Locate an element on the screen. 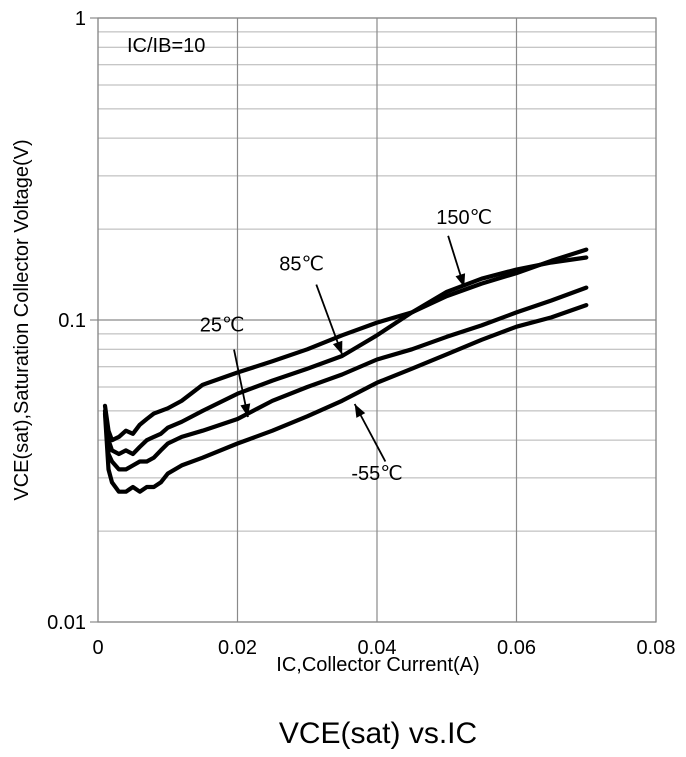 This screenshot has height=757, width=686. y-tick-labels: 0.01 0.1 1 is located at coordinates (66, 321).